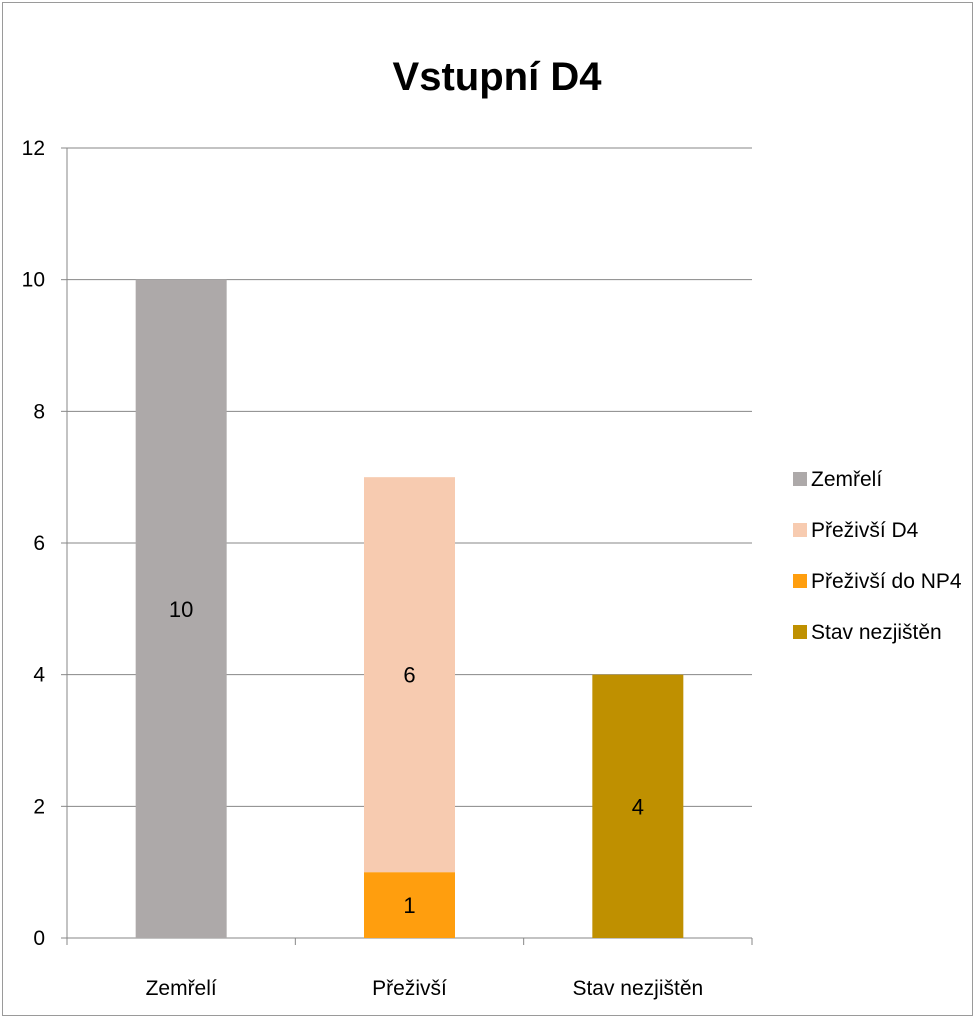 Image resolution: width=975 pixels, height=1018 pixels. Describe the element at coordinates (865, 530) in the screenshot. I see `legend-label: Přeživší D4` at that location.